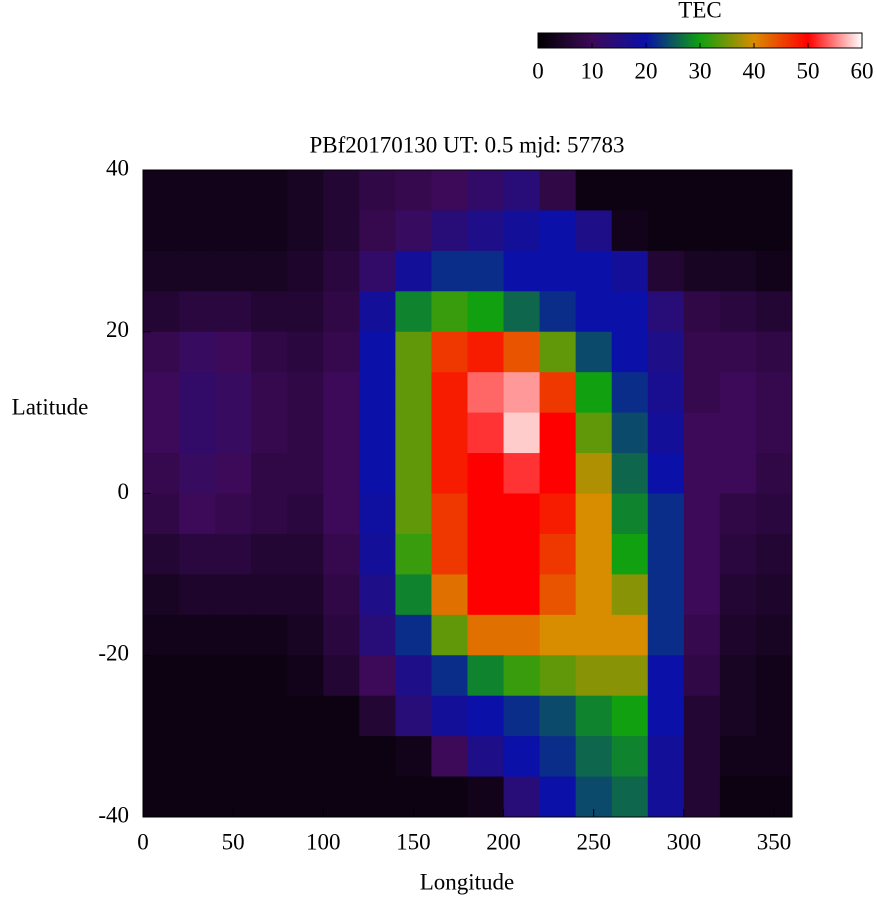 The width and height of the screenshot is (877, 900). Describe the element at coordinates (684, 841) in the screenshot. I see `x-tick-label: 300` at that location.